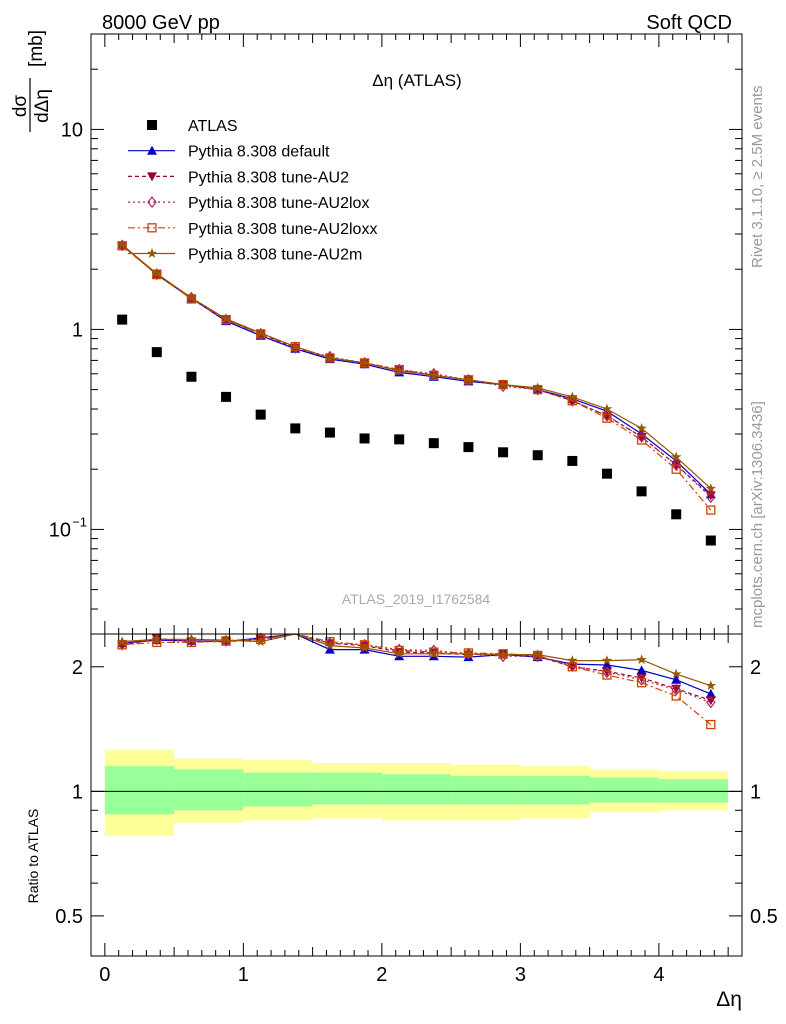  I want to click on ratio-y-tick-label-right: 1, so click(755, 792).